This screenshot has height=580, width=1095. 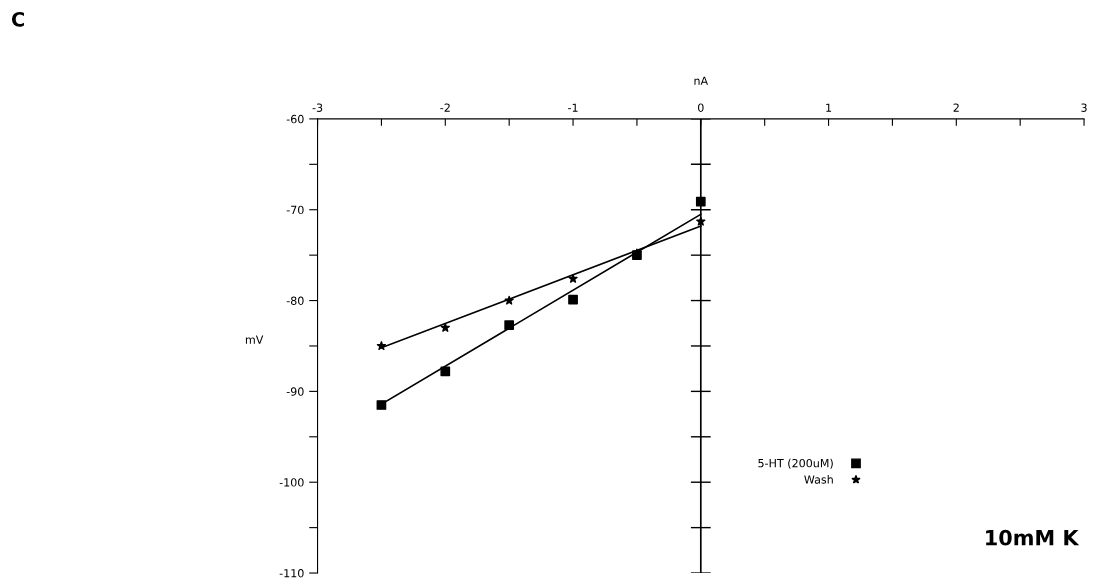 I want to click on x-tick-label: -3, so click(x=317, y=107).